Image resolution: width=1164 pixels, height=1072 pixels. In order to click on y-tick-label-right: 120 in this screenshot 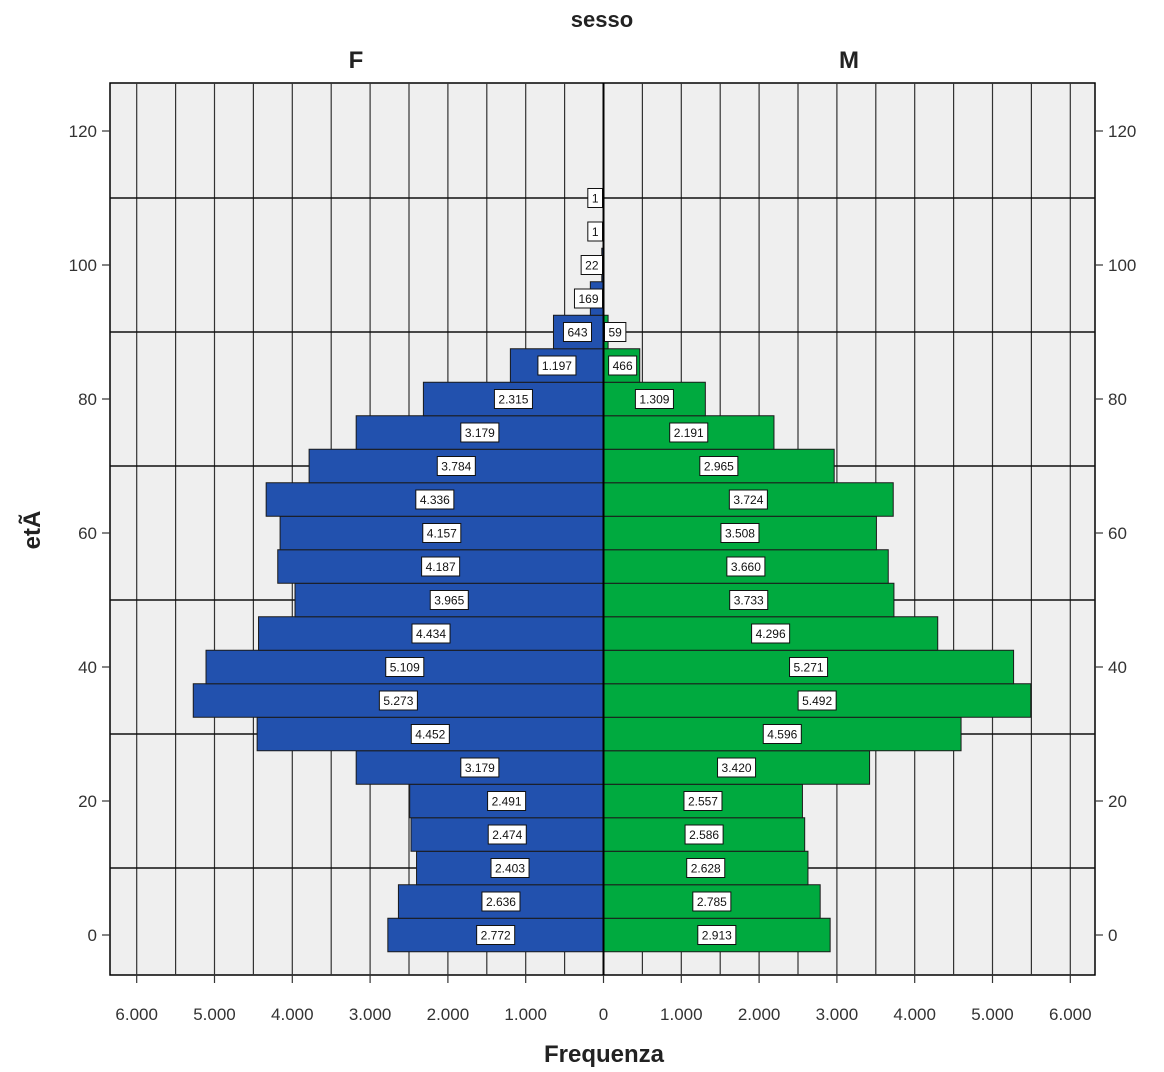, I will do `click(1122, 131)`.